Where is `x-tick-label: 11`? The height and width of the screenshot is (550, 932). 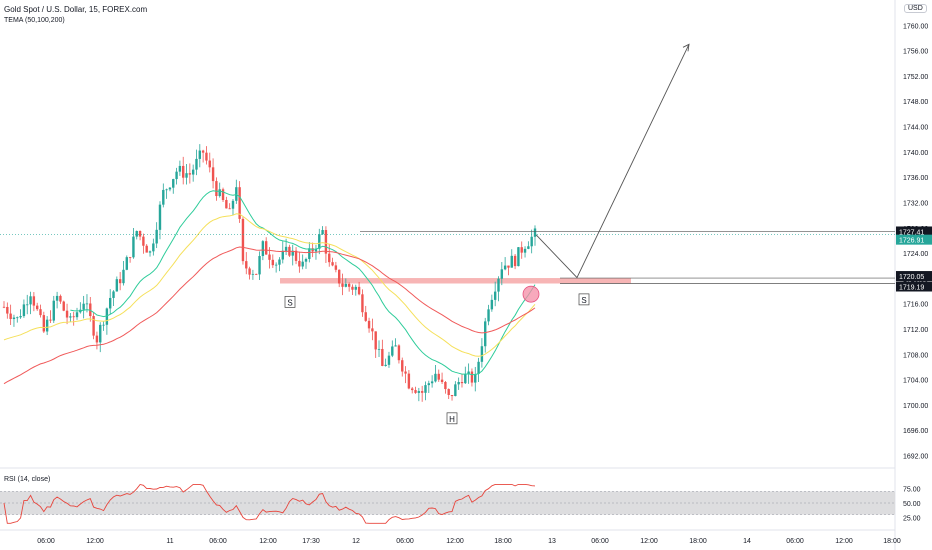 x-tick-label: 11 is located at coordinates (169, 541).